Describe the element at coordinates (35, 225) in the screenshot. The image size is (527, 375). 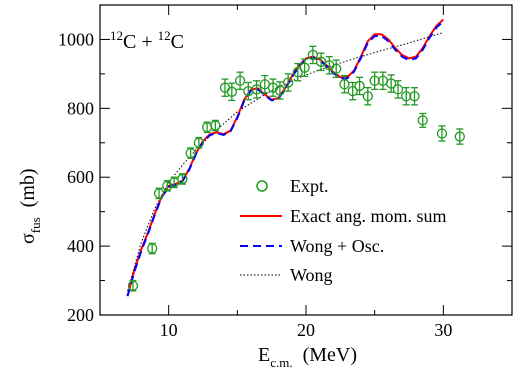
I see `y-axis-subscript: fus` at that location.